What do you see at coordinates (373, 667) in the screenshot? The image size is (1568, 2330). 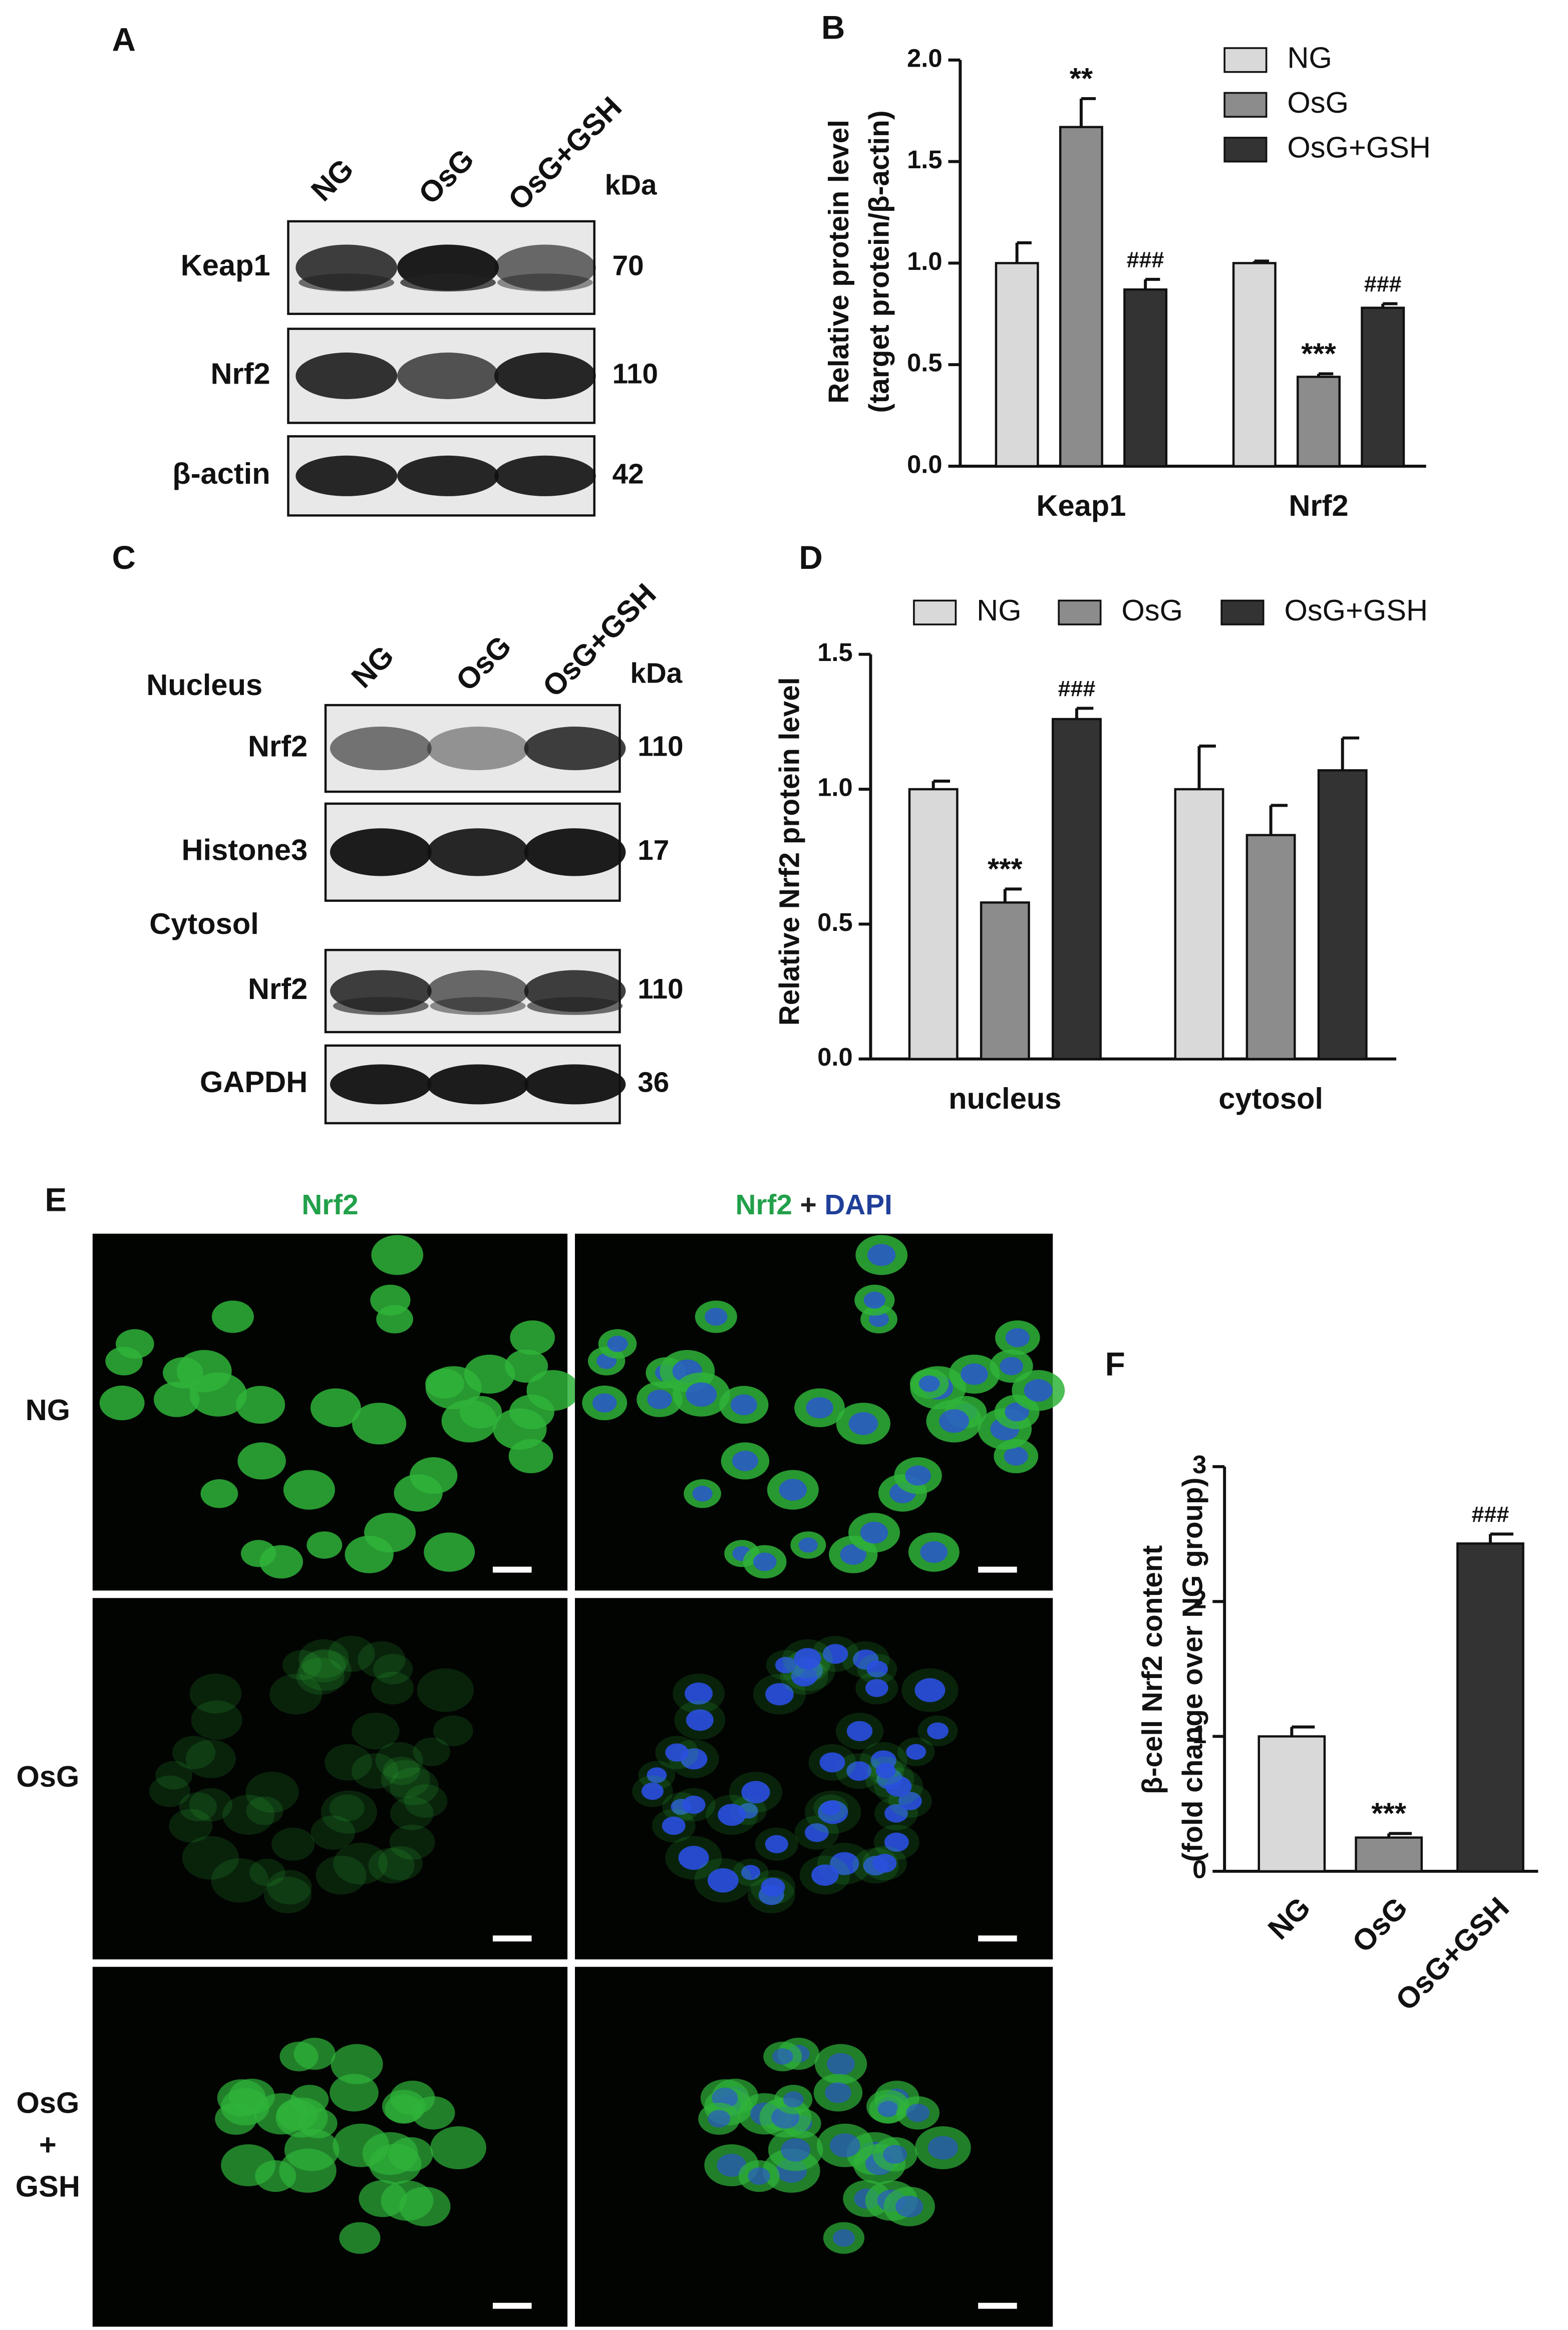 I see `lane-label: NG` at bounding box center [373, 667].